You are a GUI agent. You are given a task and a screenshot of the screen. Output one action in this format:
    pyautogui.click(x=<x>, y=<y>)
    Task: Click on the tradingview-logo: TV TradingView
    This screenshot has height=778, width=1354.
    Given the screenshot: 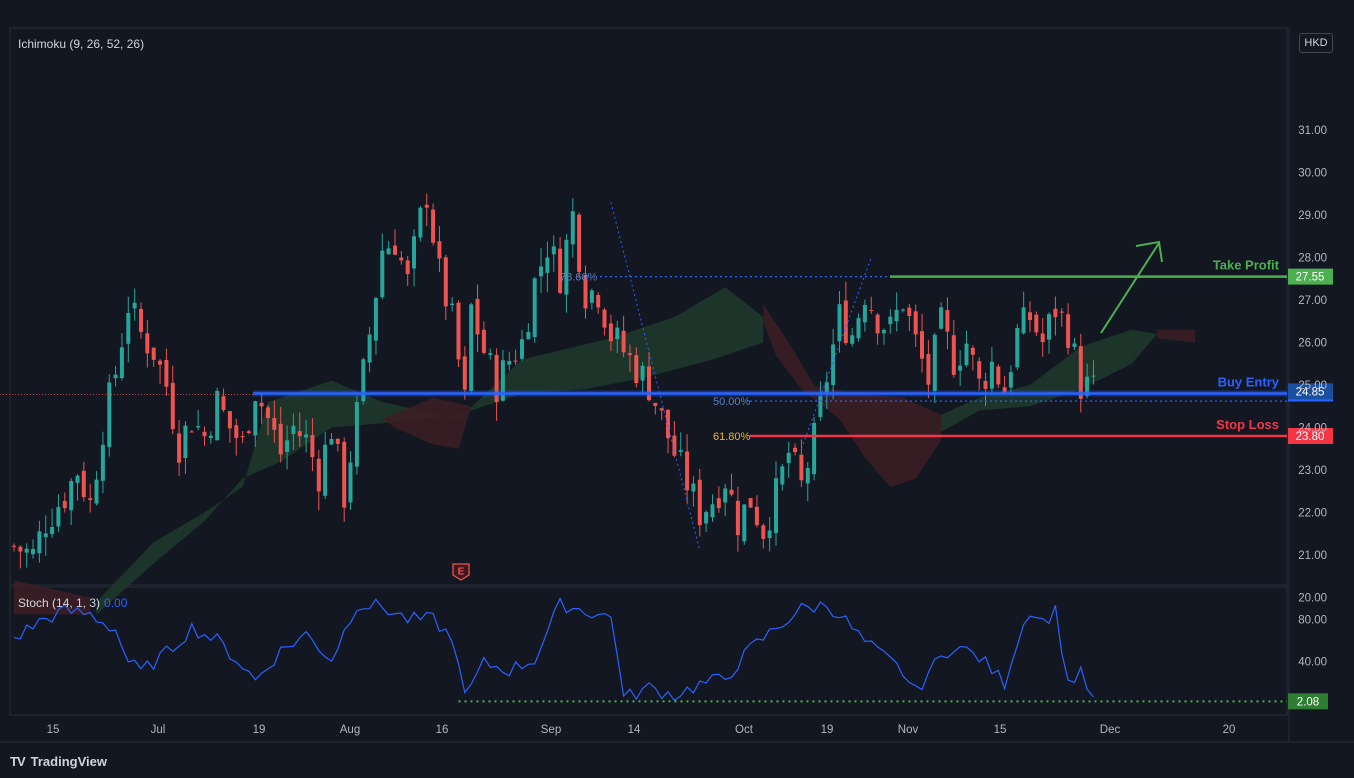 What is the action you would take?
    pyautogui.click(x=58, y=761)
    